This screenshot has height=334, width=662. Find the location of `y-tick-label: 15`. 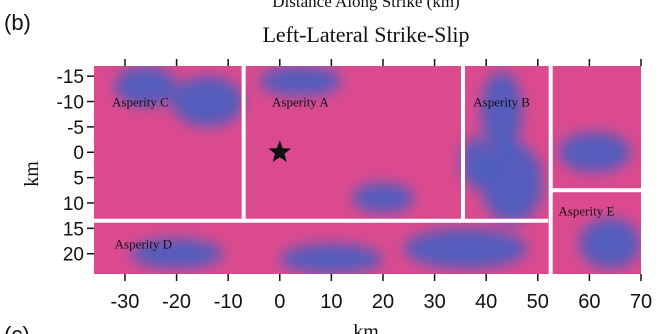

y-tick-label: 15 is located at coordinates (73, 229).